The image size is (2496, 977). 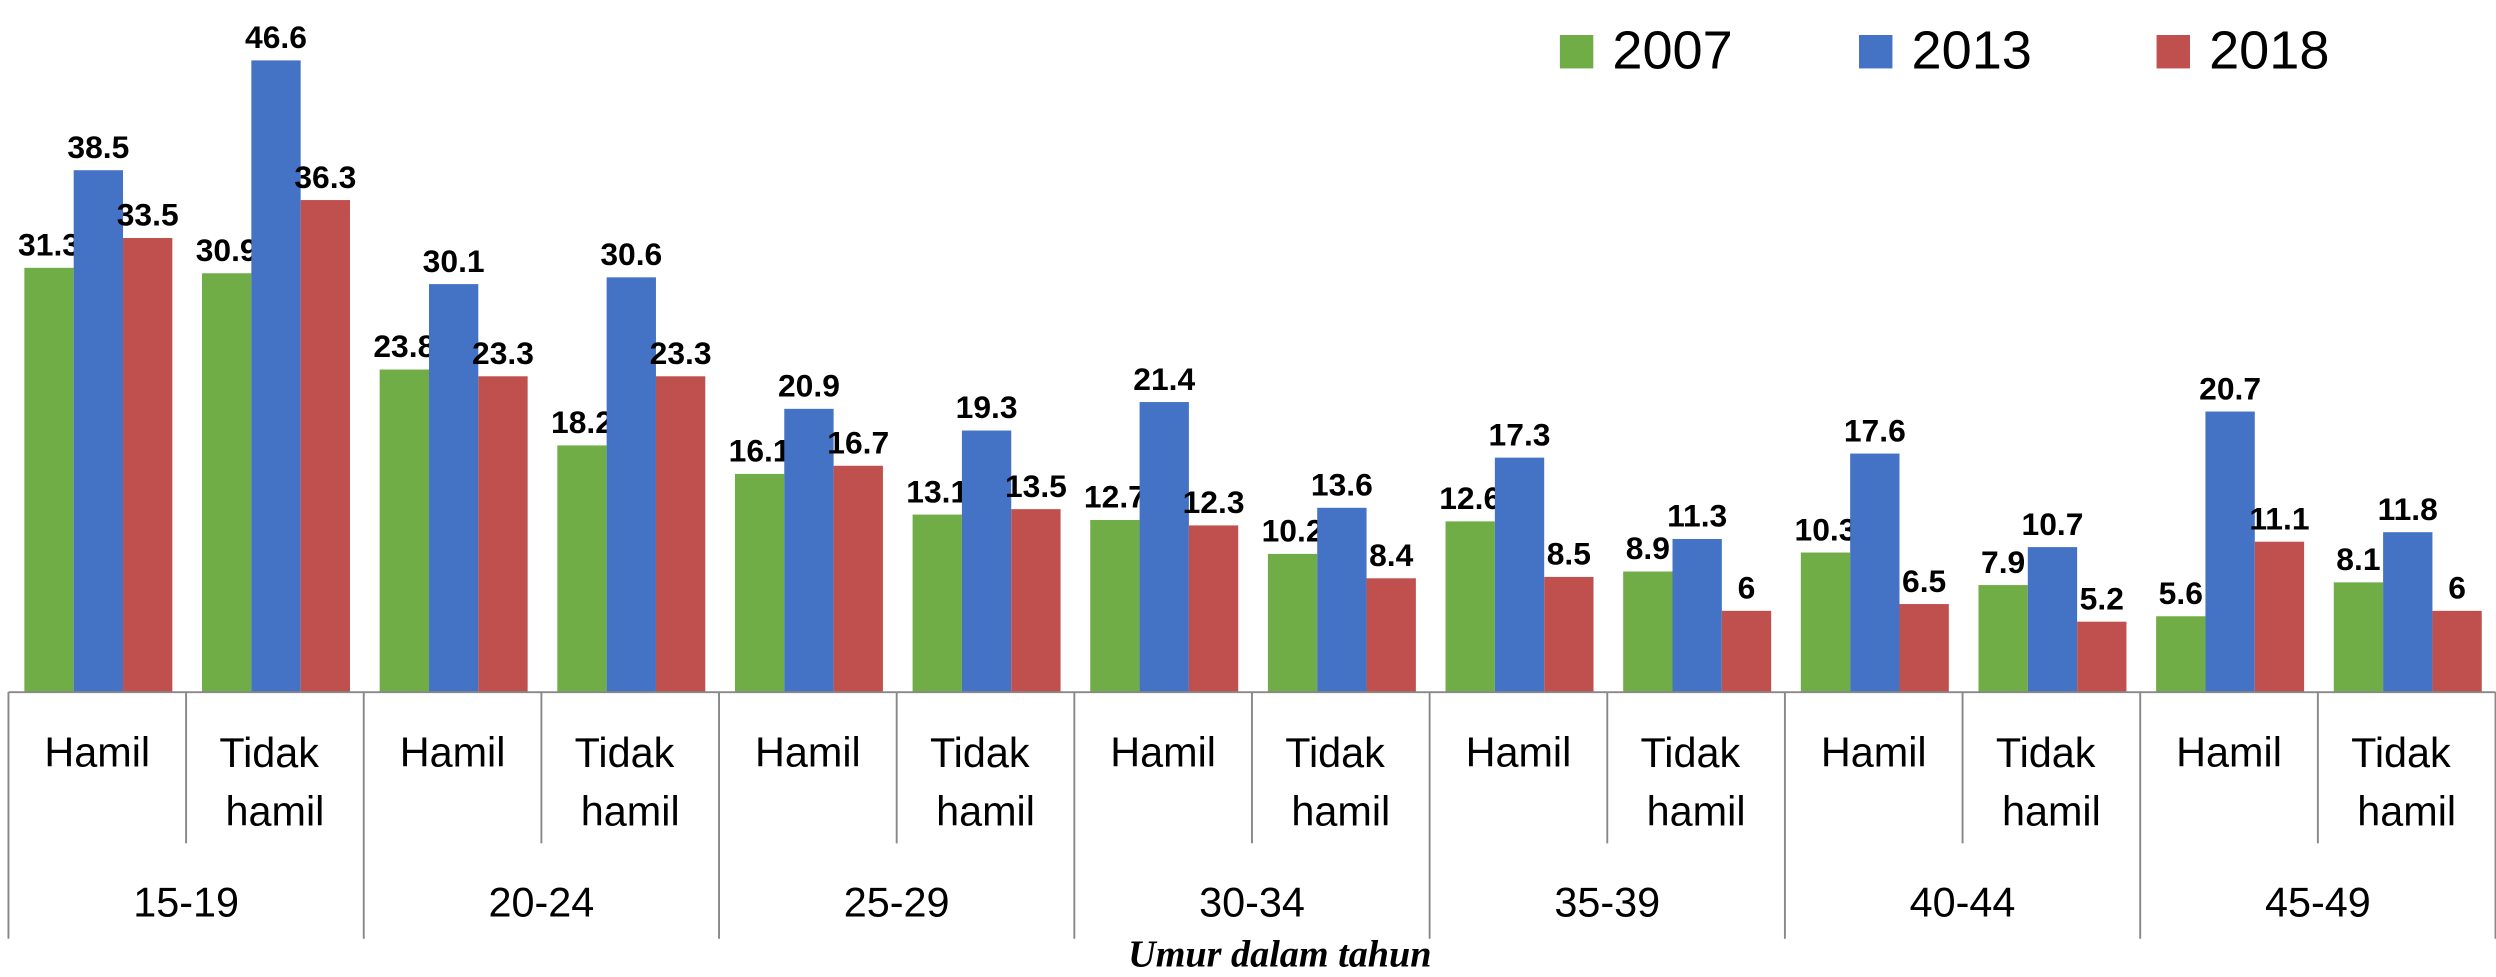 What do you see at coordinates (454, 261) in the screenshot?
I see `value-label: 30.1` at bounding box center [454, 261].